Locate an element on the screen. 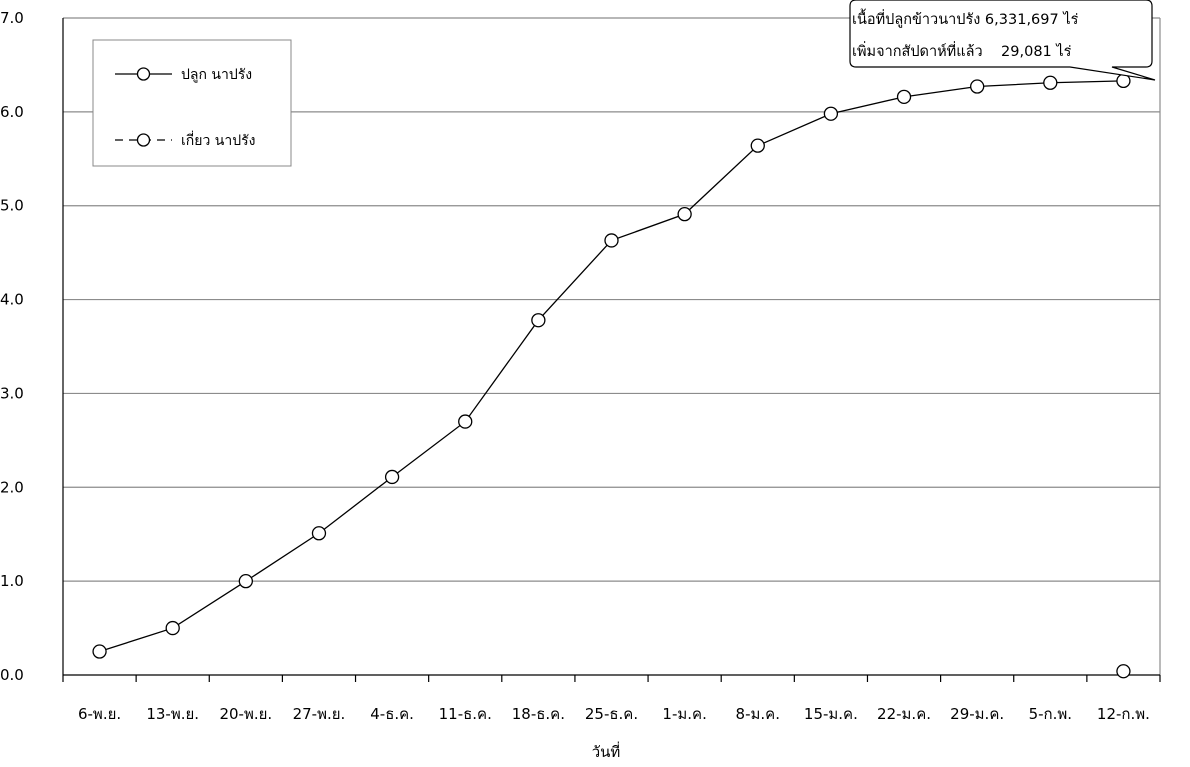 The image size is (1190, 767). callout-bubble is located at coordinates (1002, 40).